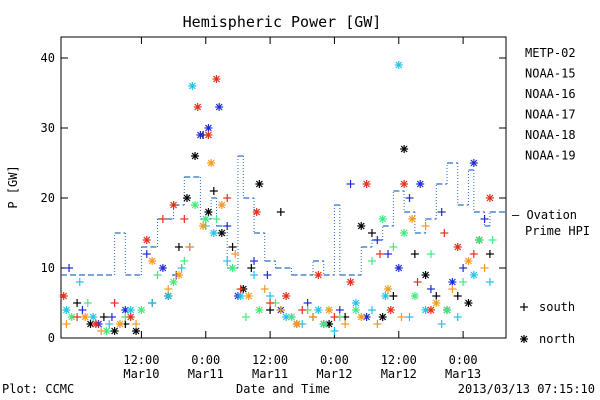 This screenshot has height=400, width=600. What do you see at coordinates (557, 339) in the screenshot?
I see `legend-north-label: north` at bounding box center [557, 339].